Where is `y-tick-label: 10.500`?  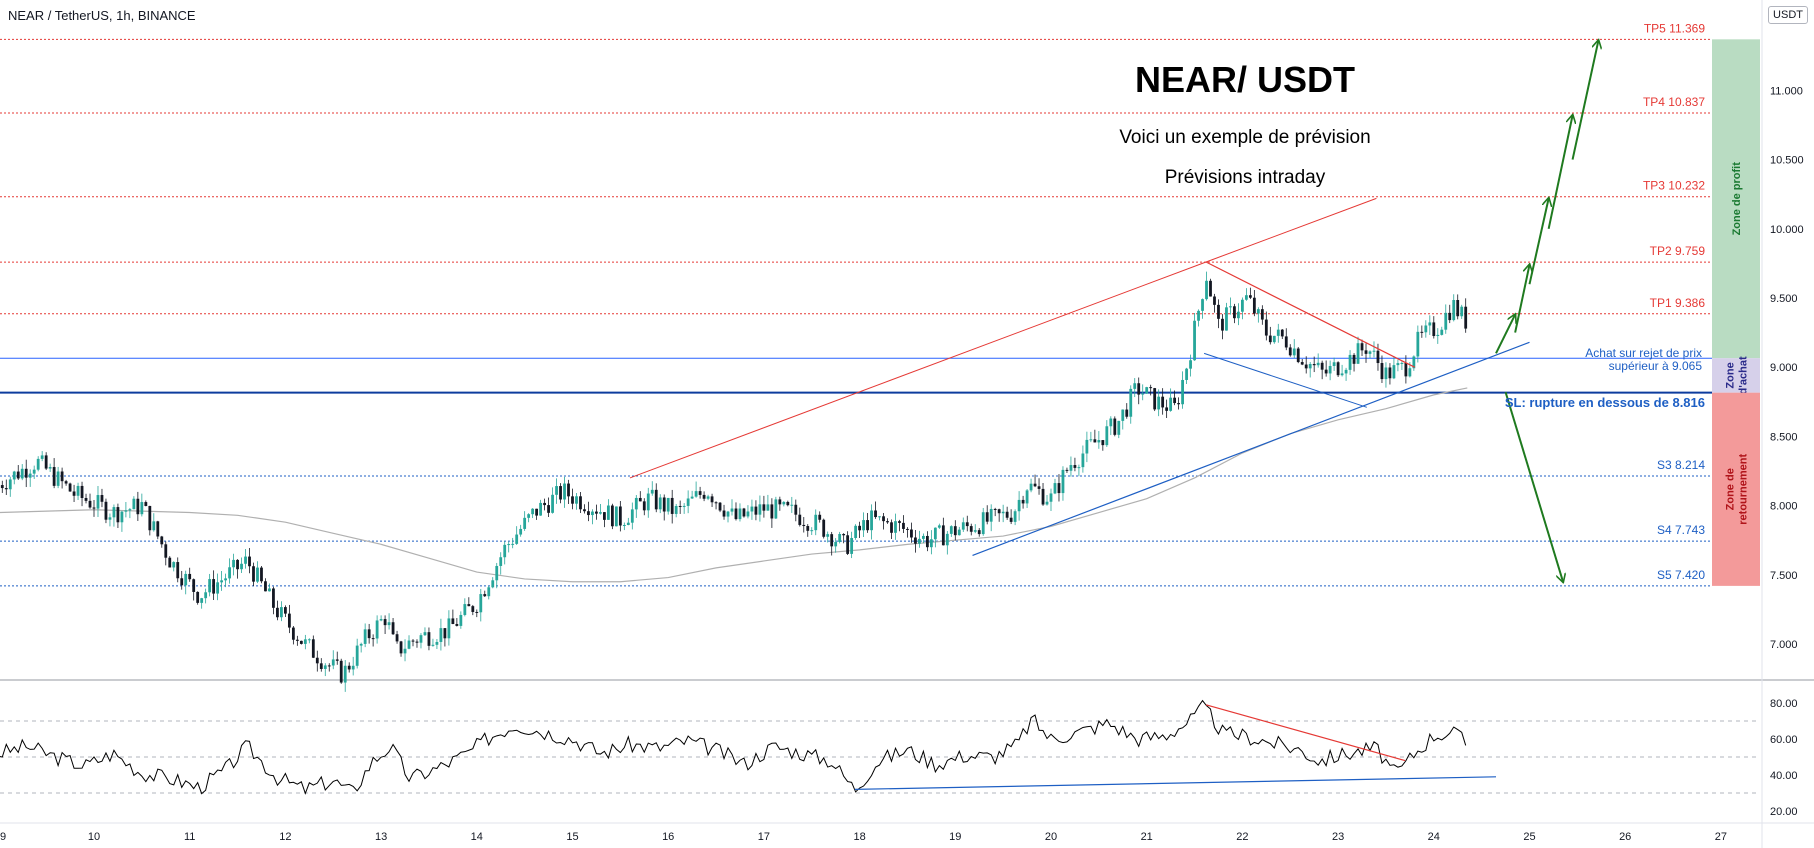
y-tick-label: 10.500 is located at coordinates (1787, 161).